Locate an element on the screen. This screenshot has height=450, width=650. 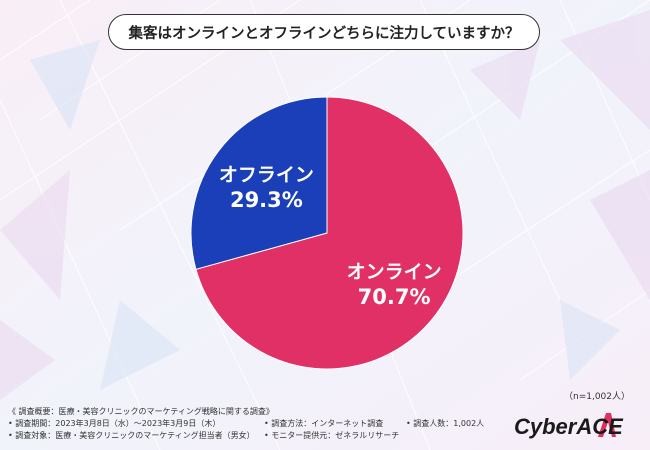
slice-value-online: 70.7% is located at coordinates (394, 297).